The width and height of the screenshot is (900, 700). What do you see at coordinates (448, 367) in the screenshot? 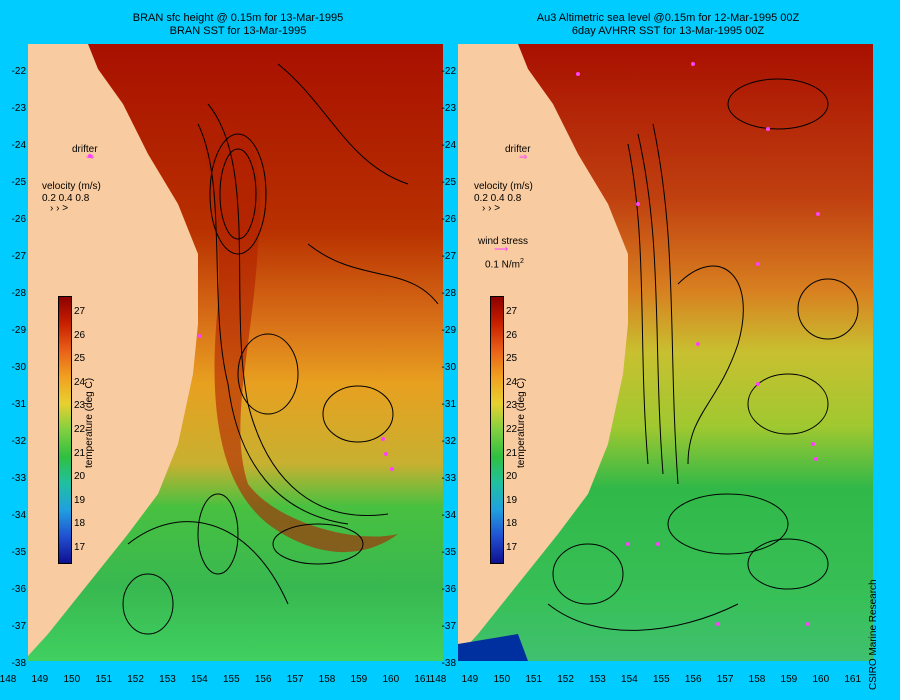
I see `latitude-tick-label: -30` at bounding box center [448, 367].